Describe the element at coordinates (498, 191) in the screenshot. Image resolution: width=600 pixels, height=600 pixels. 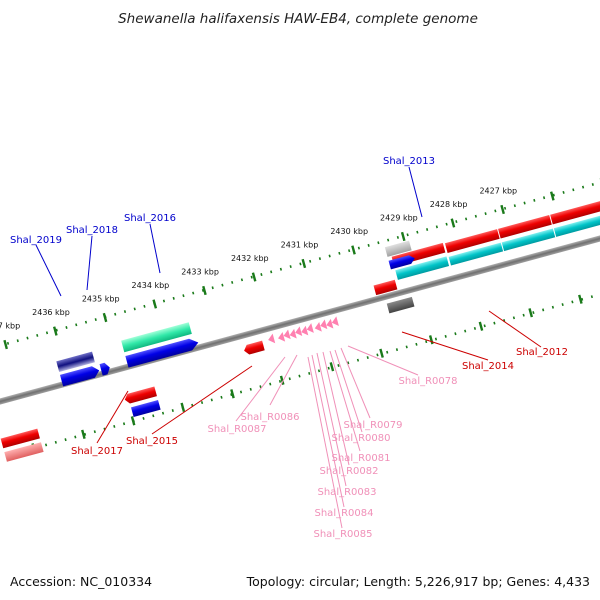
I see `tick-label: 2427 kbp` at that location.